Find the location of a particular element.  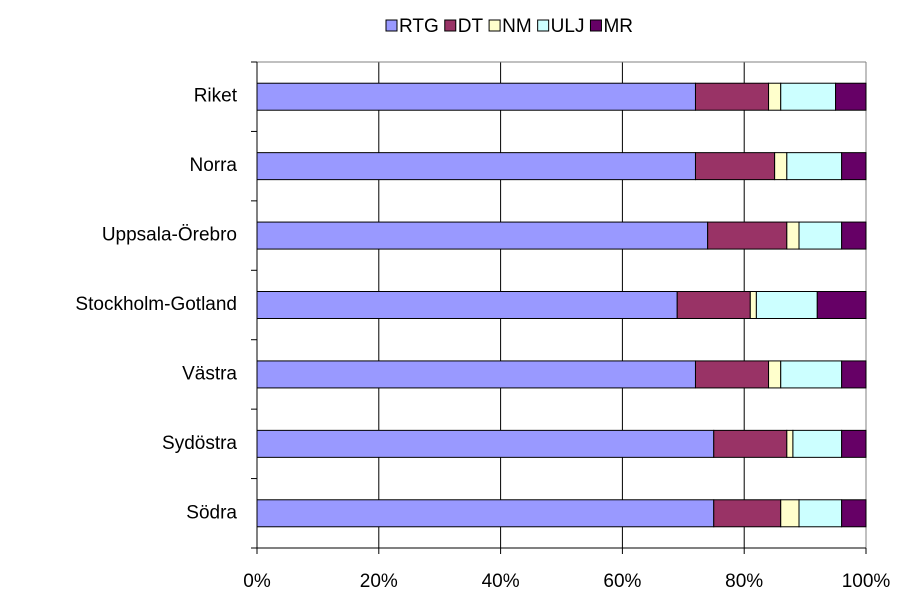

x-tick-label: 40% is located at coordinates (501, 581).